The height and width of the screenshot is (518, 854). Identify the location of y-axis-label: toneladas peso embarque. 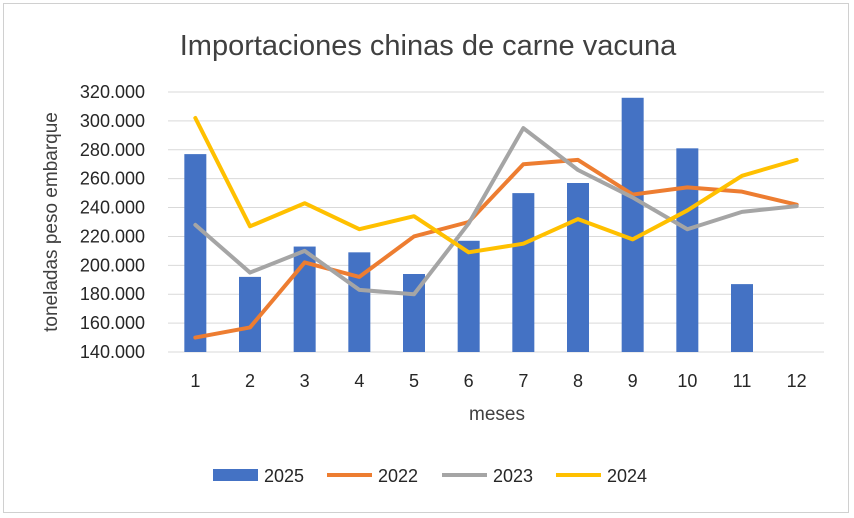
(51, 222).